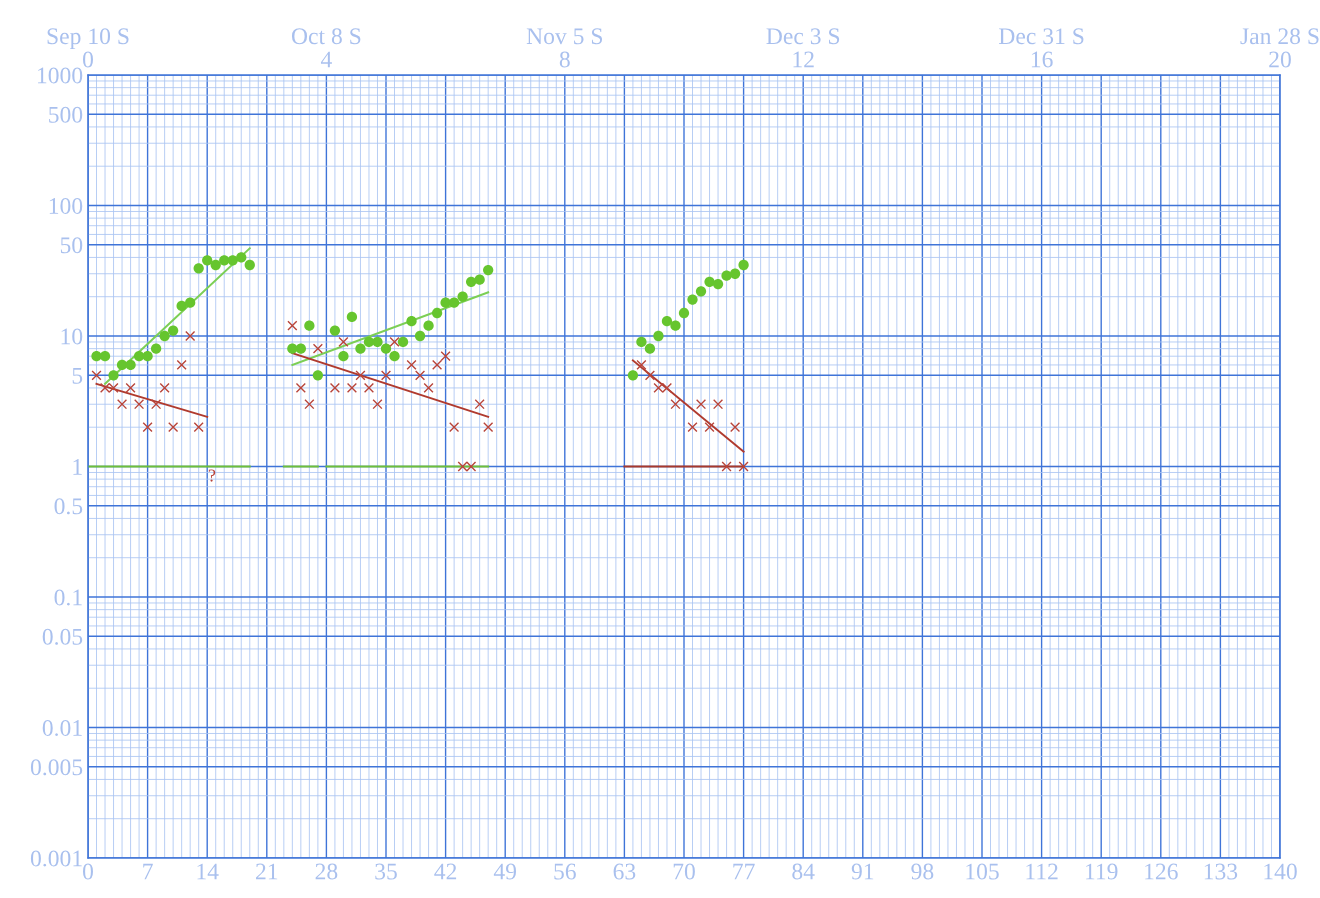 The height and width of the screenshot is (898, 1320). Describe the element at coordinates (1161, 871) in the screenshot. I see `x-tick-label: 126` at that location.